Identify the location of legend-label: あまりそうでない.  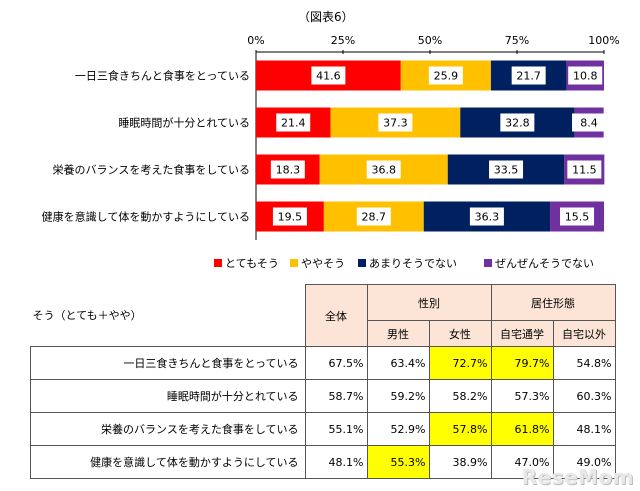
(413, 263).